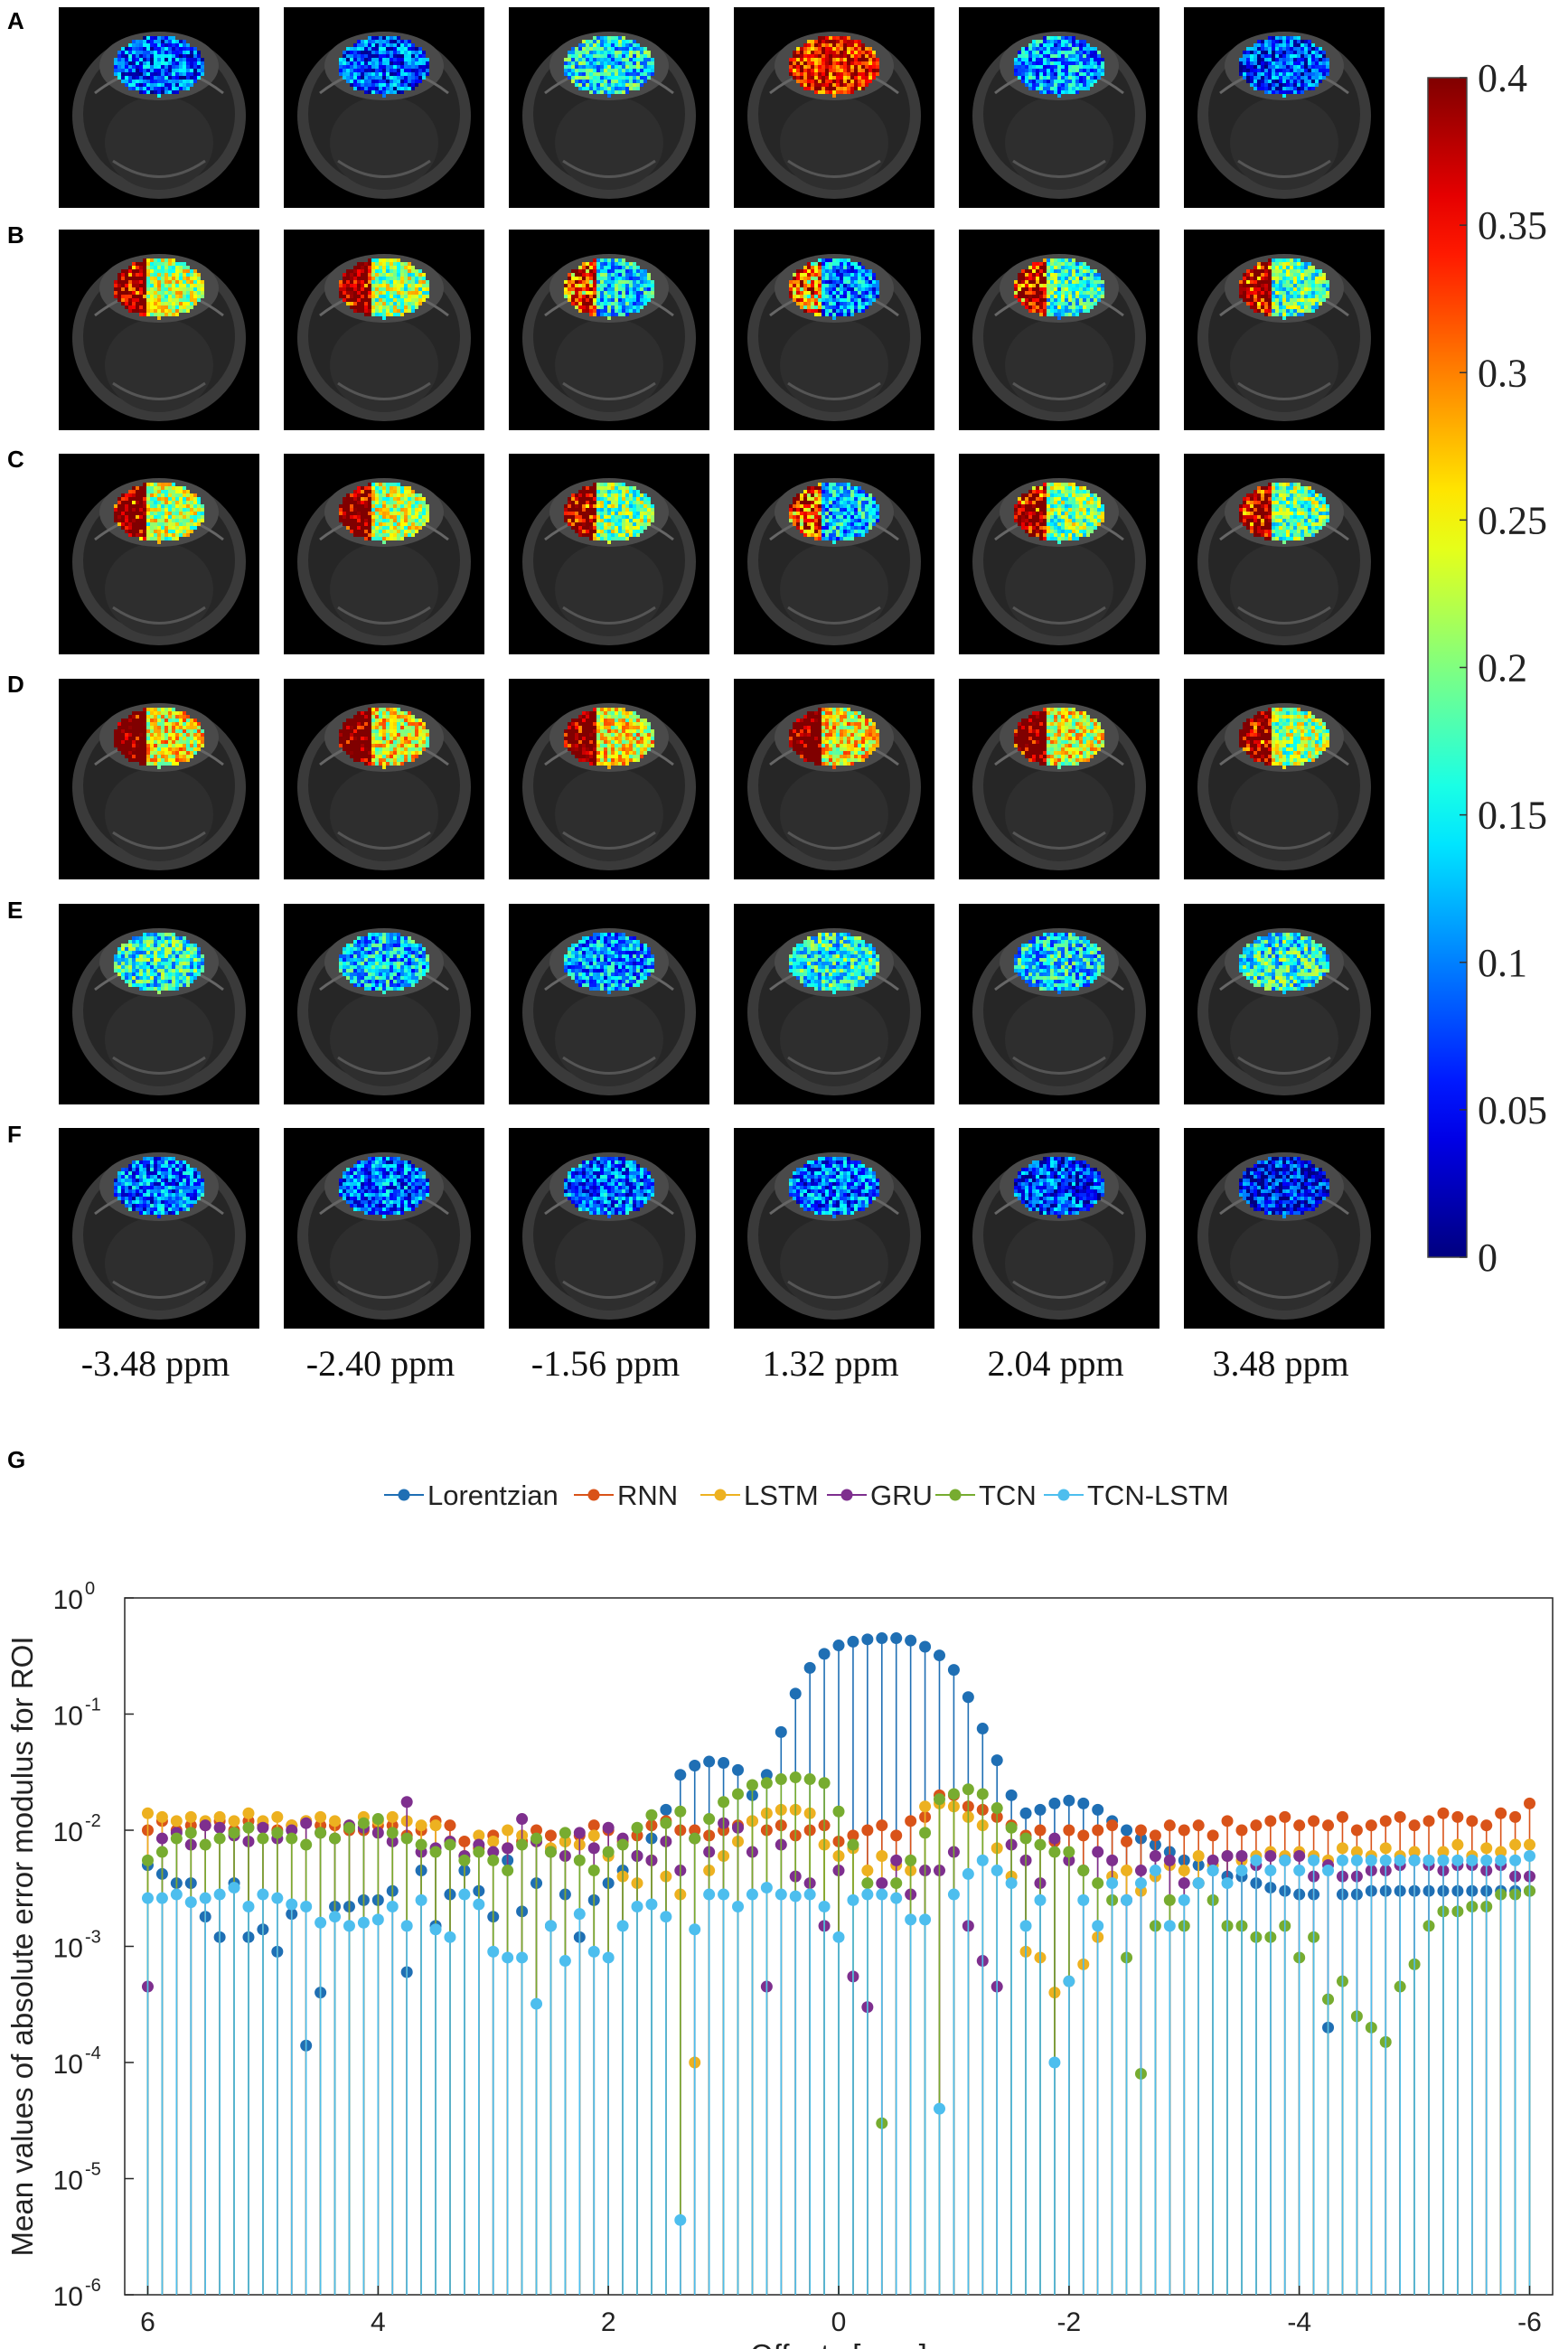  Describe the element at coordinates (986, 1495) in the screenshot. I see `legend-item: TCN` at that location.